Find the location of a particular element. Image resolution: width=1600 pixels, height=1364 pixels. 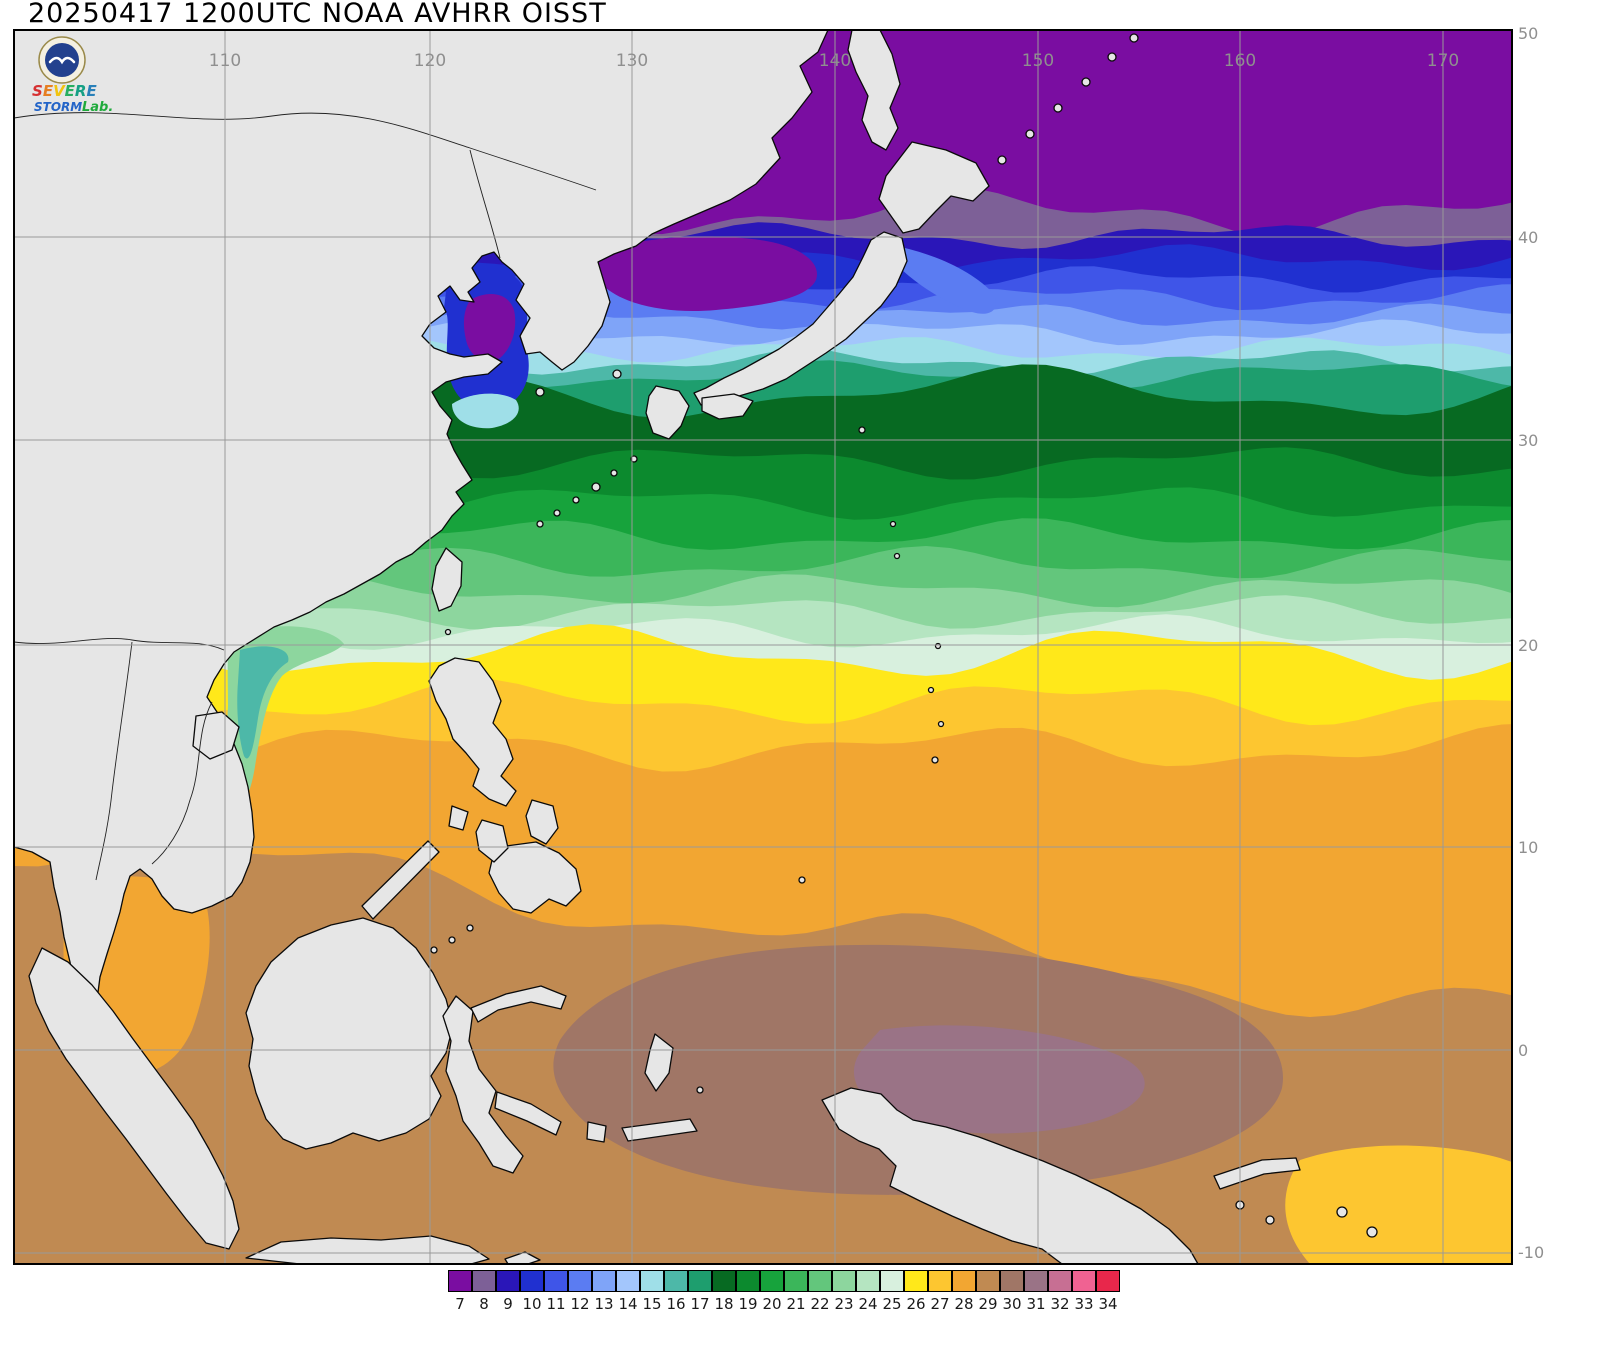

land-mindoro is located at coordinates (458, 818).